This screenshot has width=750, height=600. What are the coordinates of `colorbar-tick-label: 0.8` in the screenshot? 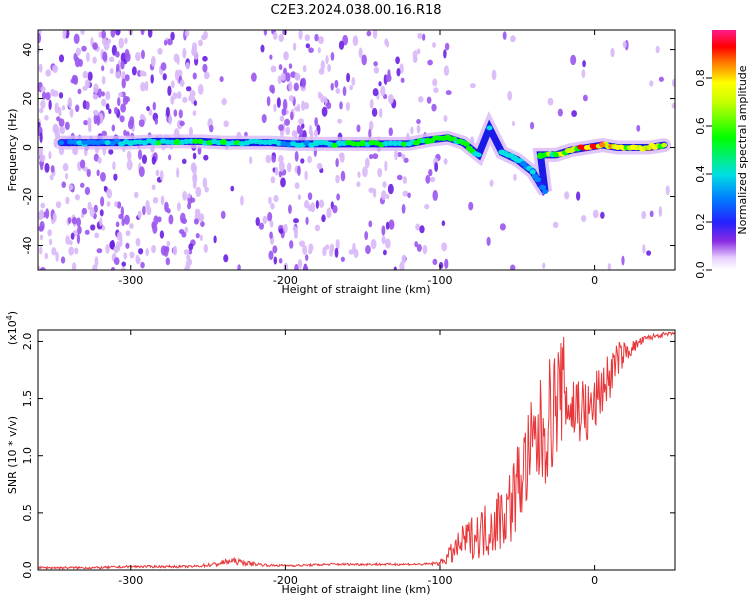 It's located at (700, 78).